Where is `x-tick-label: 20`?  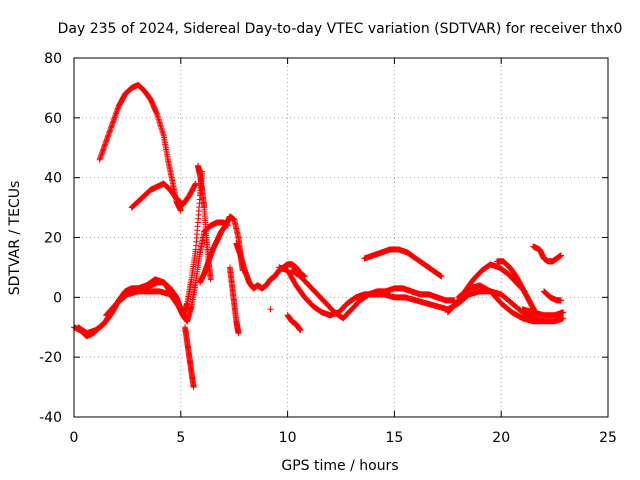 x-tick-label: 20 is located at coordinates (501, 438).